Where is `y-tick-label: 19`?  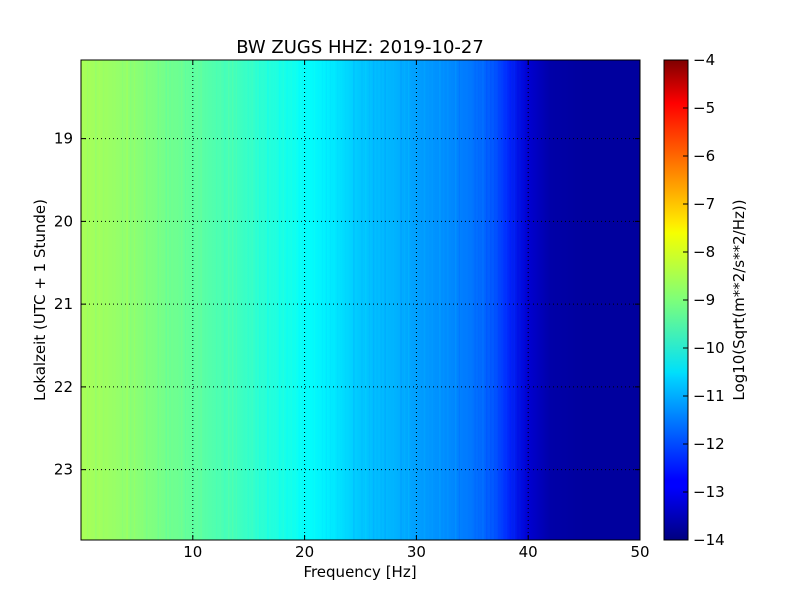 y-tick-label: 19 is located at coordinates (63, 139).